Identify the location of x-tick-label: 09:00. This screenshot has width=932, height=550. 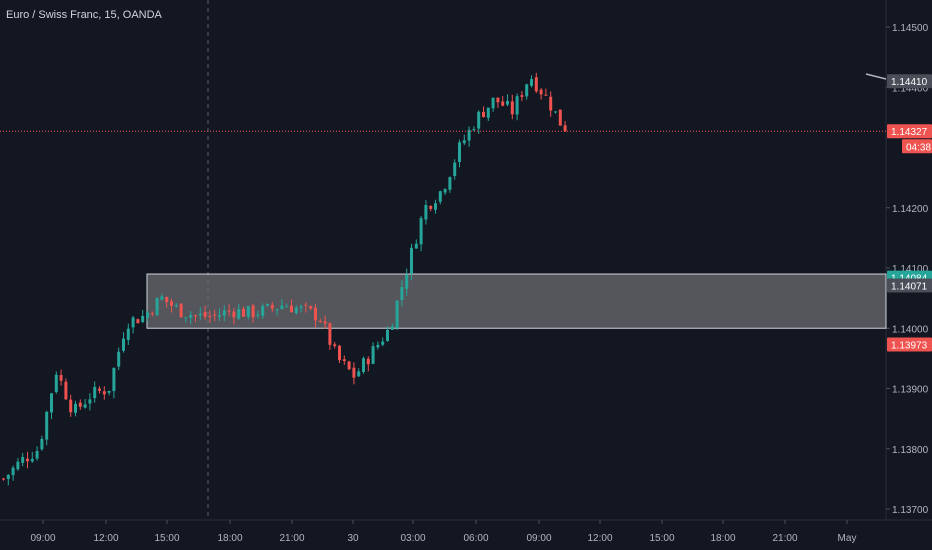
(538, 538).